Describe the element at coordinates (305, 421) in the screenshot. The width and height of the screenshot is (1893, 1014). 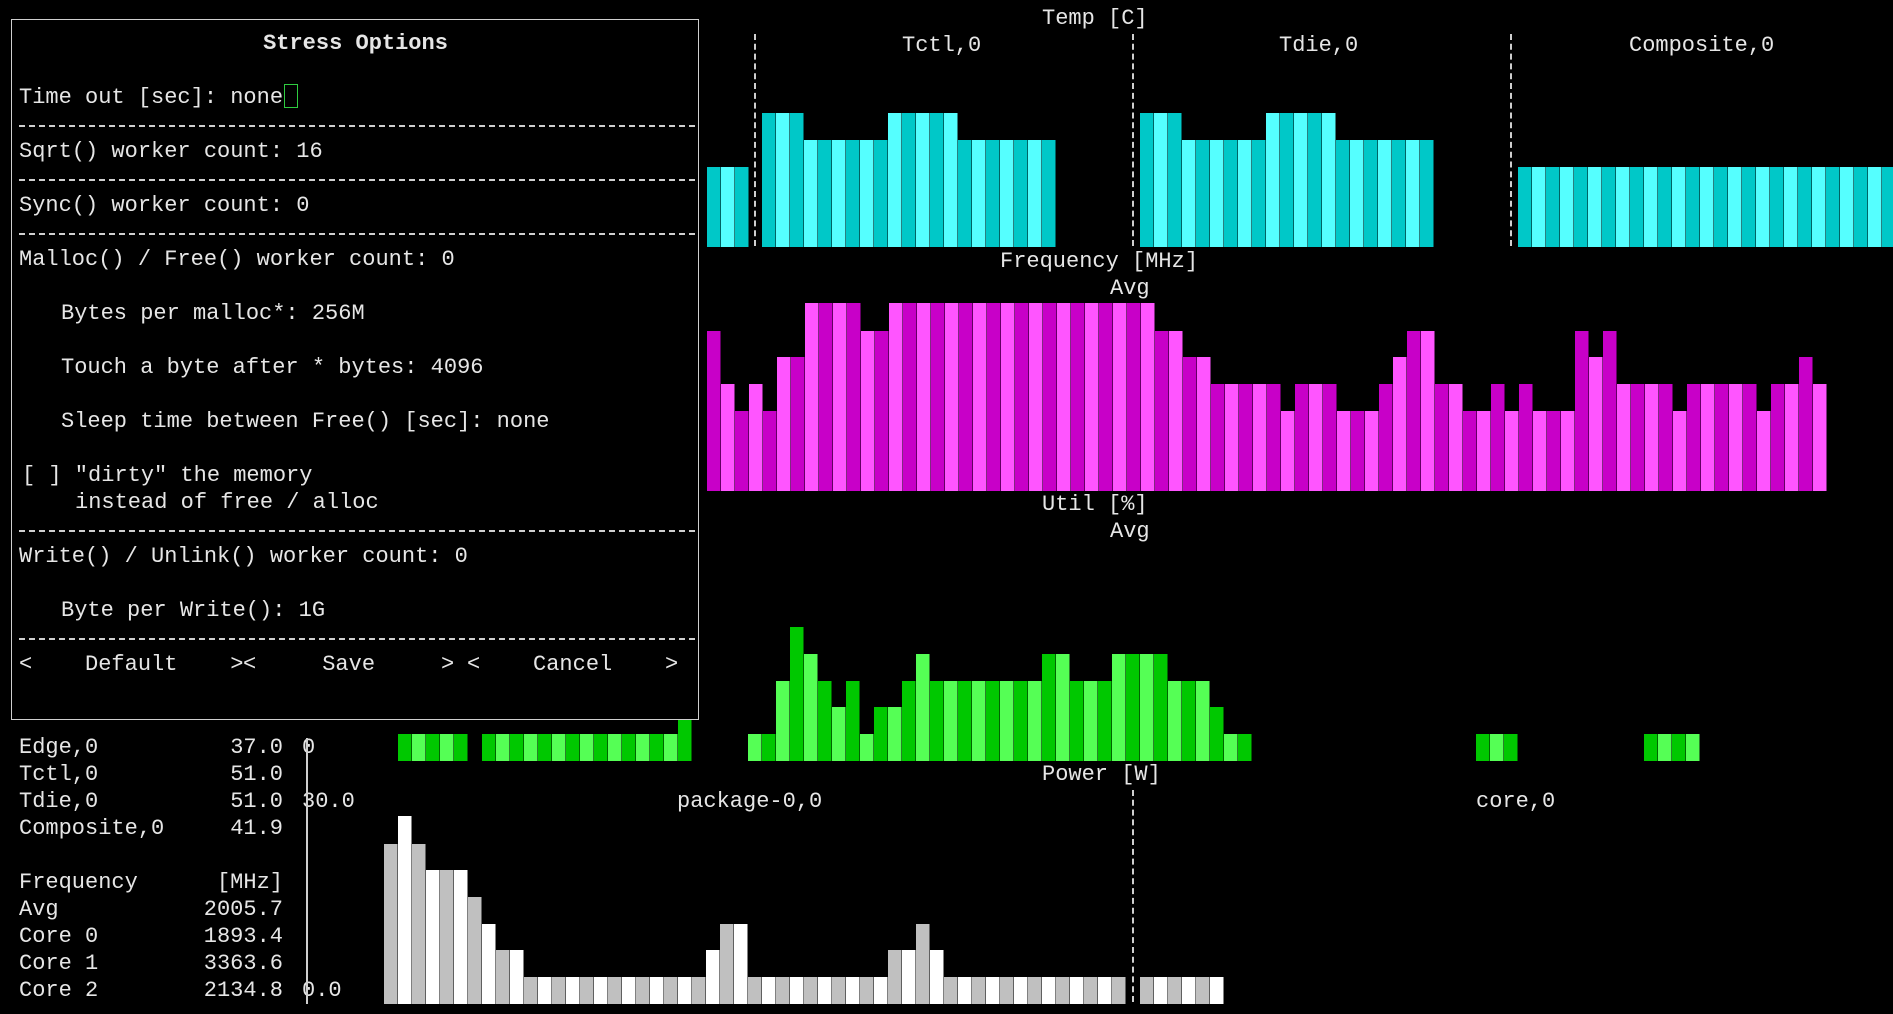
I see `sleep-time-field: Sleep time between Free() [sec]: none` at that location.